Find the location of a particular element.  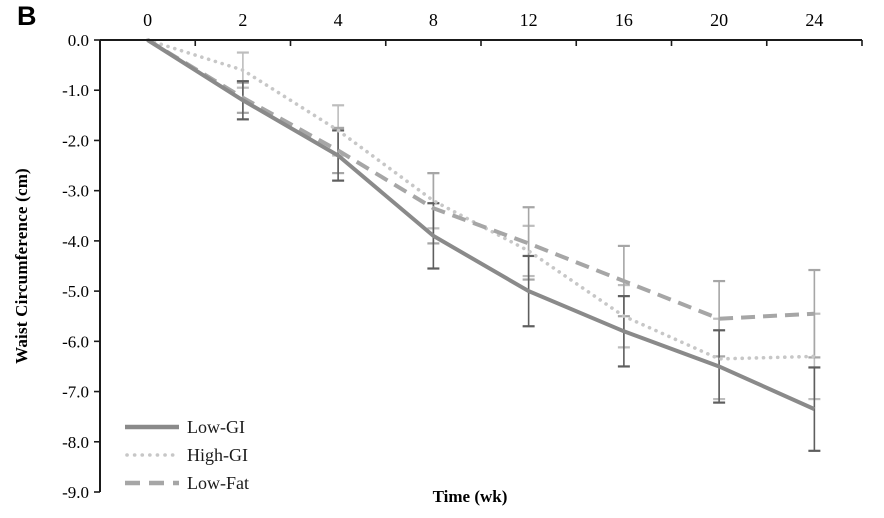

panel-label: B is located at coordinates (27, 16).